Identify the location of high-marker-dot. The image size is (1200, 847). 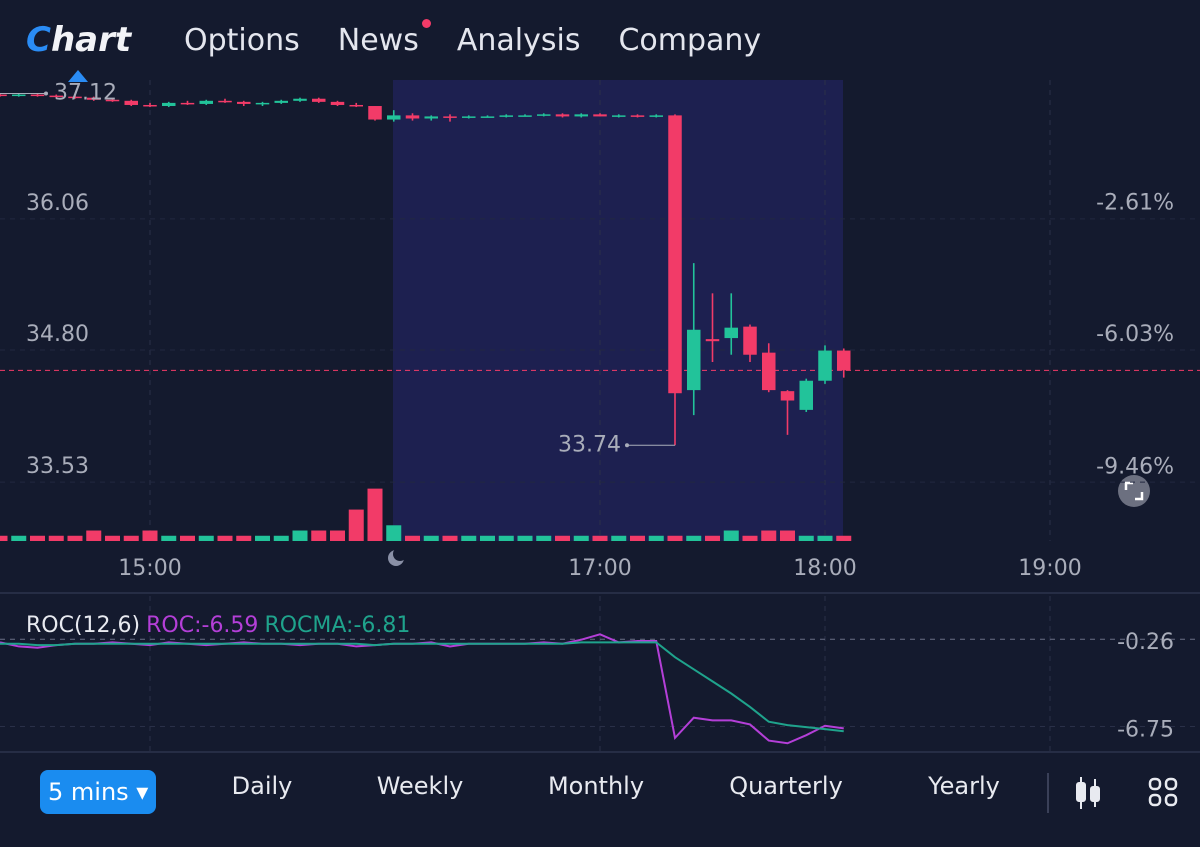
(46, 93).